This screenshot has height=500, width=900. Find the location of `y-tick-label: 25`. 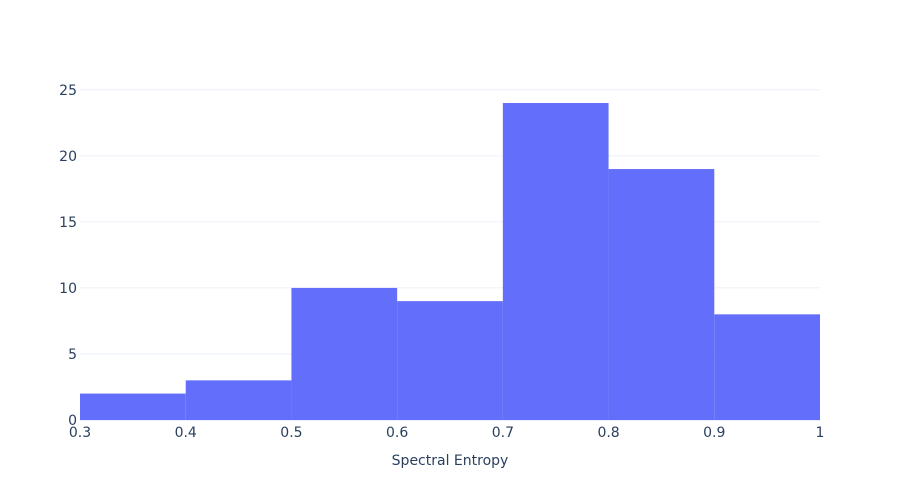

y-tick-label: 25 is located at coordinates (68, 91).